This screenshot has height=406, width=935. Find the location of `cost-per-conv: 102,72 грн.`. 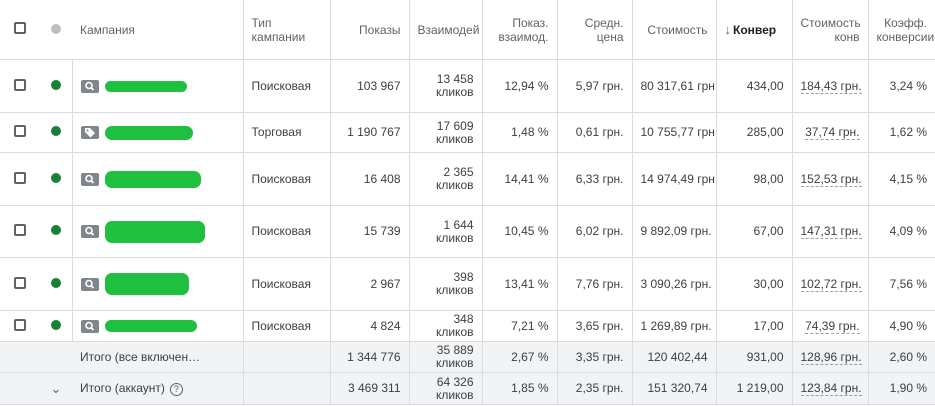

cost-per-conv: 102,72 грн. is located at coordinates (830, 284).